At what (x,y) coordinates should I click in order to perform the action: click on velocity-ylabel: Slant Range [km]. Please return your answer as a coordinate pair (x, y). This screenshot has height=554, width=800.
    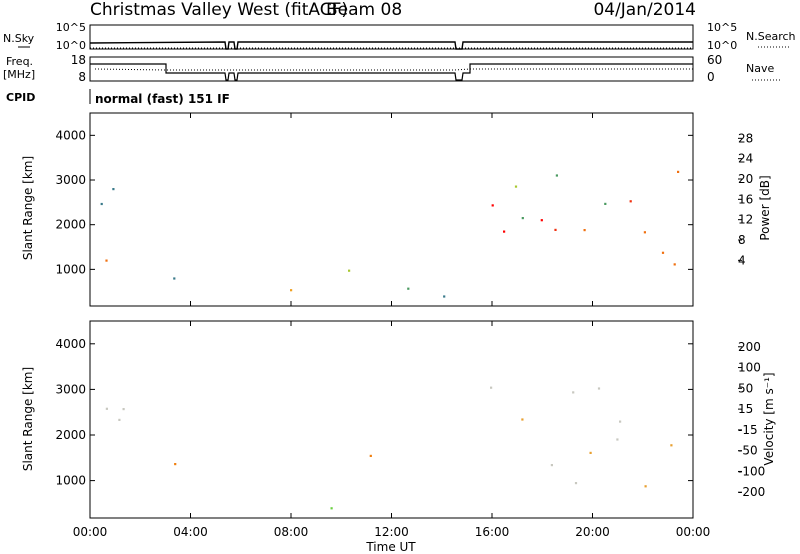
    Looking at the image, I should click on (28, 419).